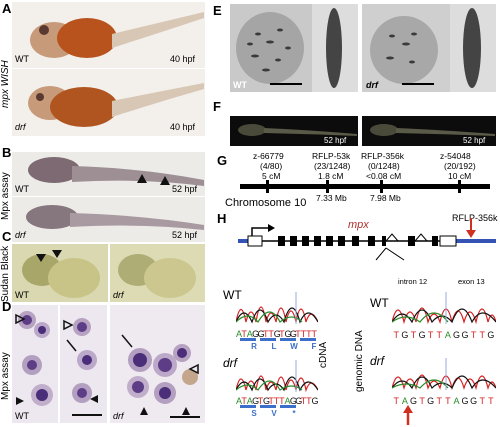 The width and height of the screenshot is (500, 427). What do you see at coordinates (22, 59) in the screenshot?
I see `panel-a-wt-label: WT` at bounding box center [22, 59].